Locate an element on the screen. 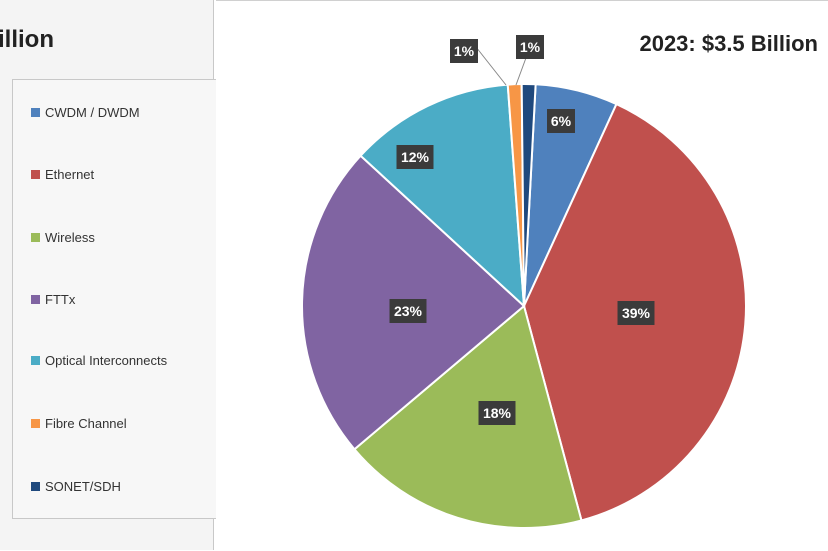 This screenshot has width=828, height=551. data-label-fttx: 23% is located at coordinates (408, 311).